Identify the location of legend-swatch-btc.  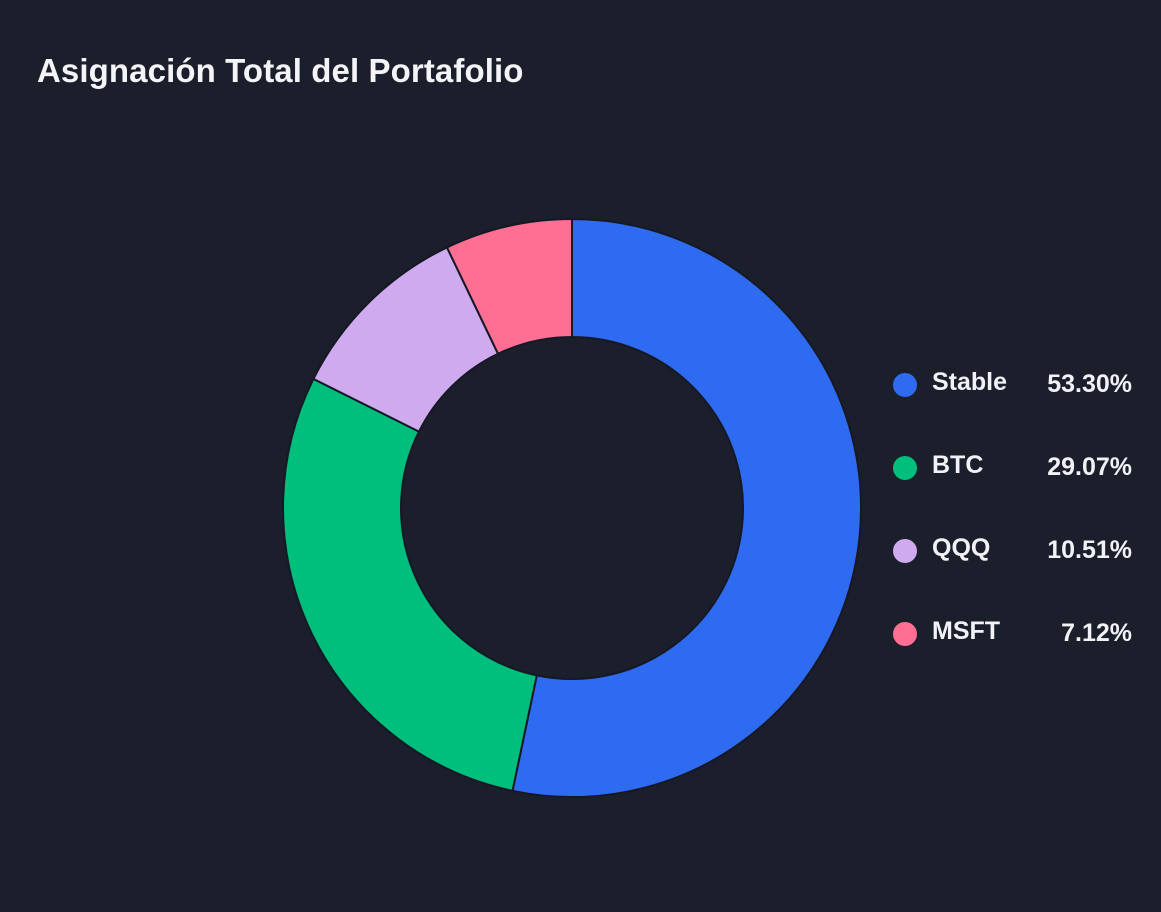
(905, 468).